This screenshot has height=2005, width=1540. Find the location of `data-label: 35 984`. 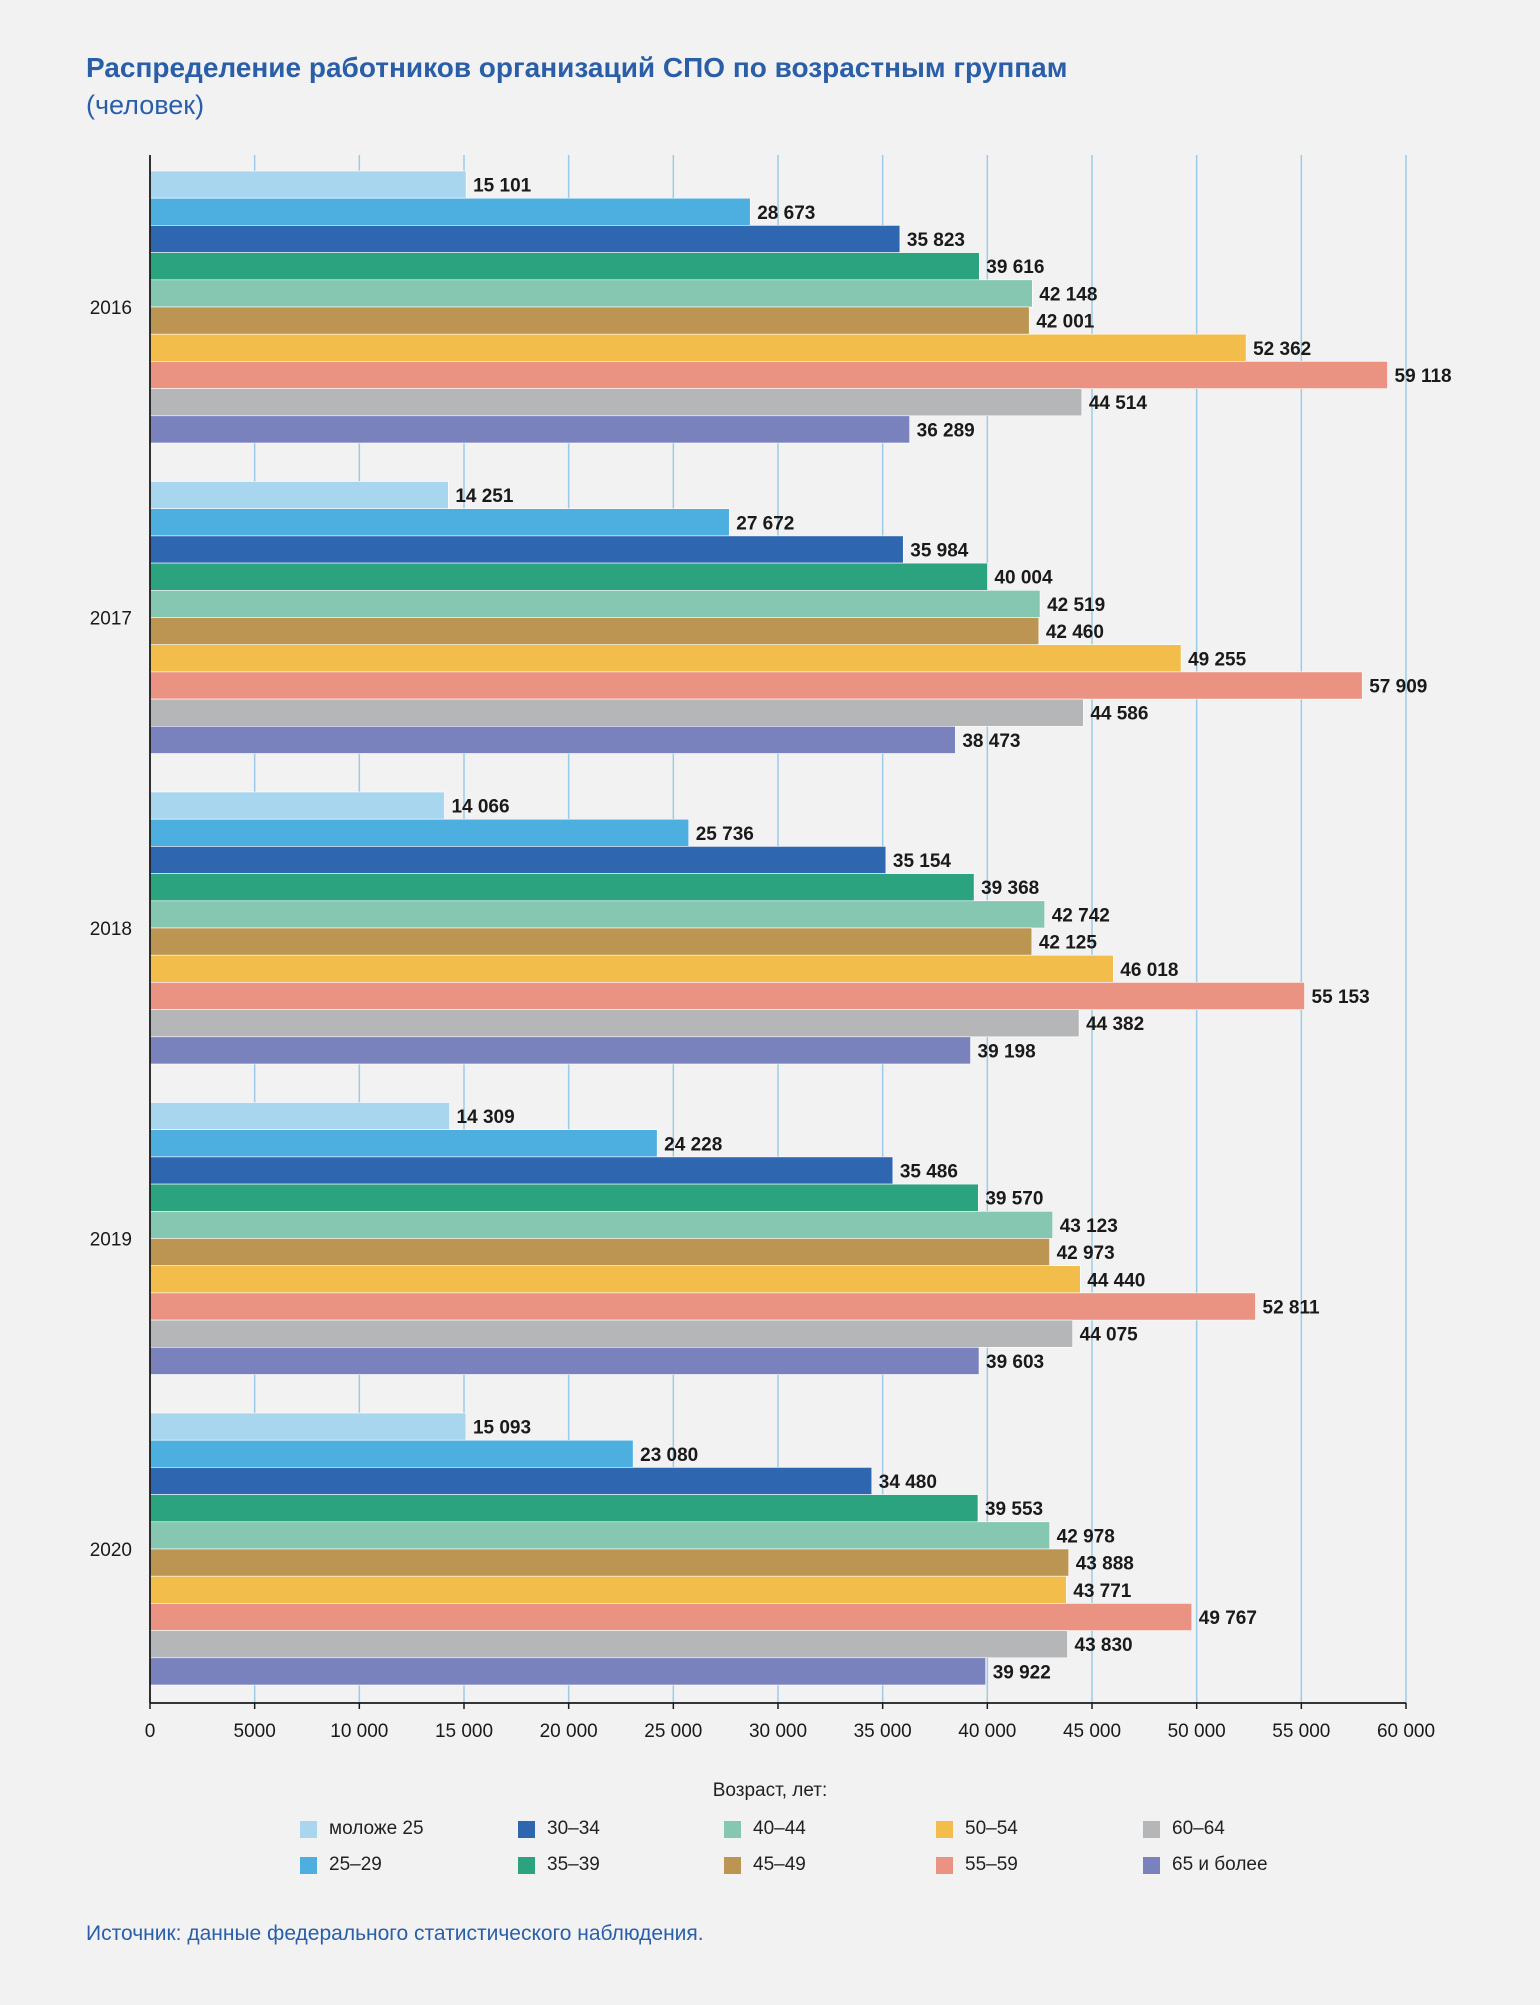

data-label: 35 984 is located at coordinates (939, 551).